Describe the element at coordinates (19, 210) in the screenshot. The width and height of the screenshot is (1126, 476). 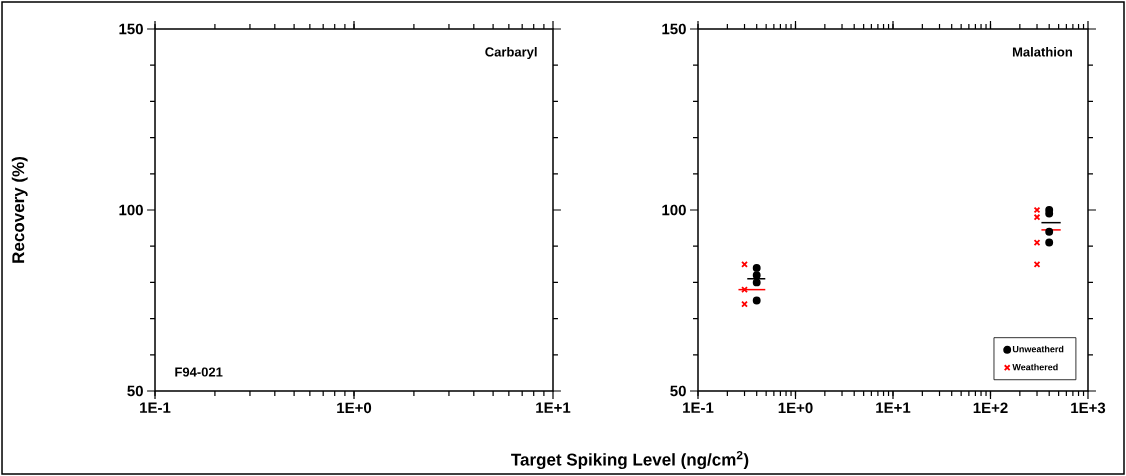
I see `y-axis-title: Recovery (%)` at that location.